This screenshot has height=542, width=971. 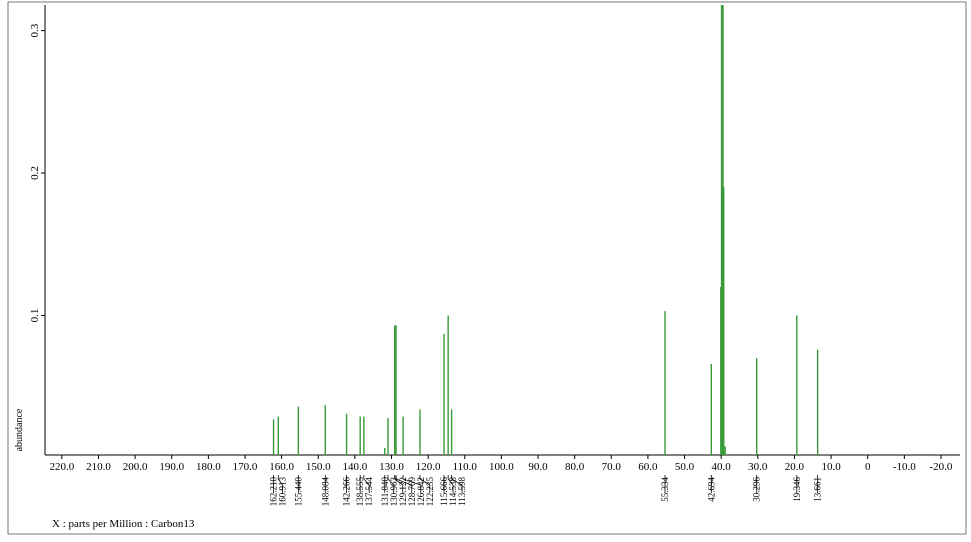 What do you see at coordinates (35, 173) in the screenshot?
I see `y-tick-label: 0.2` at bounding box center [35, 173].